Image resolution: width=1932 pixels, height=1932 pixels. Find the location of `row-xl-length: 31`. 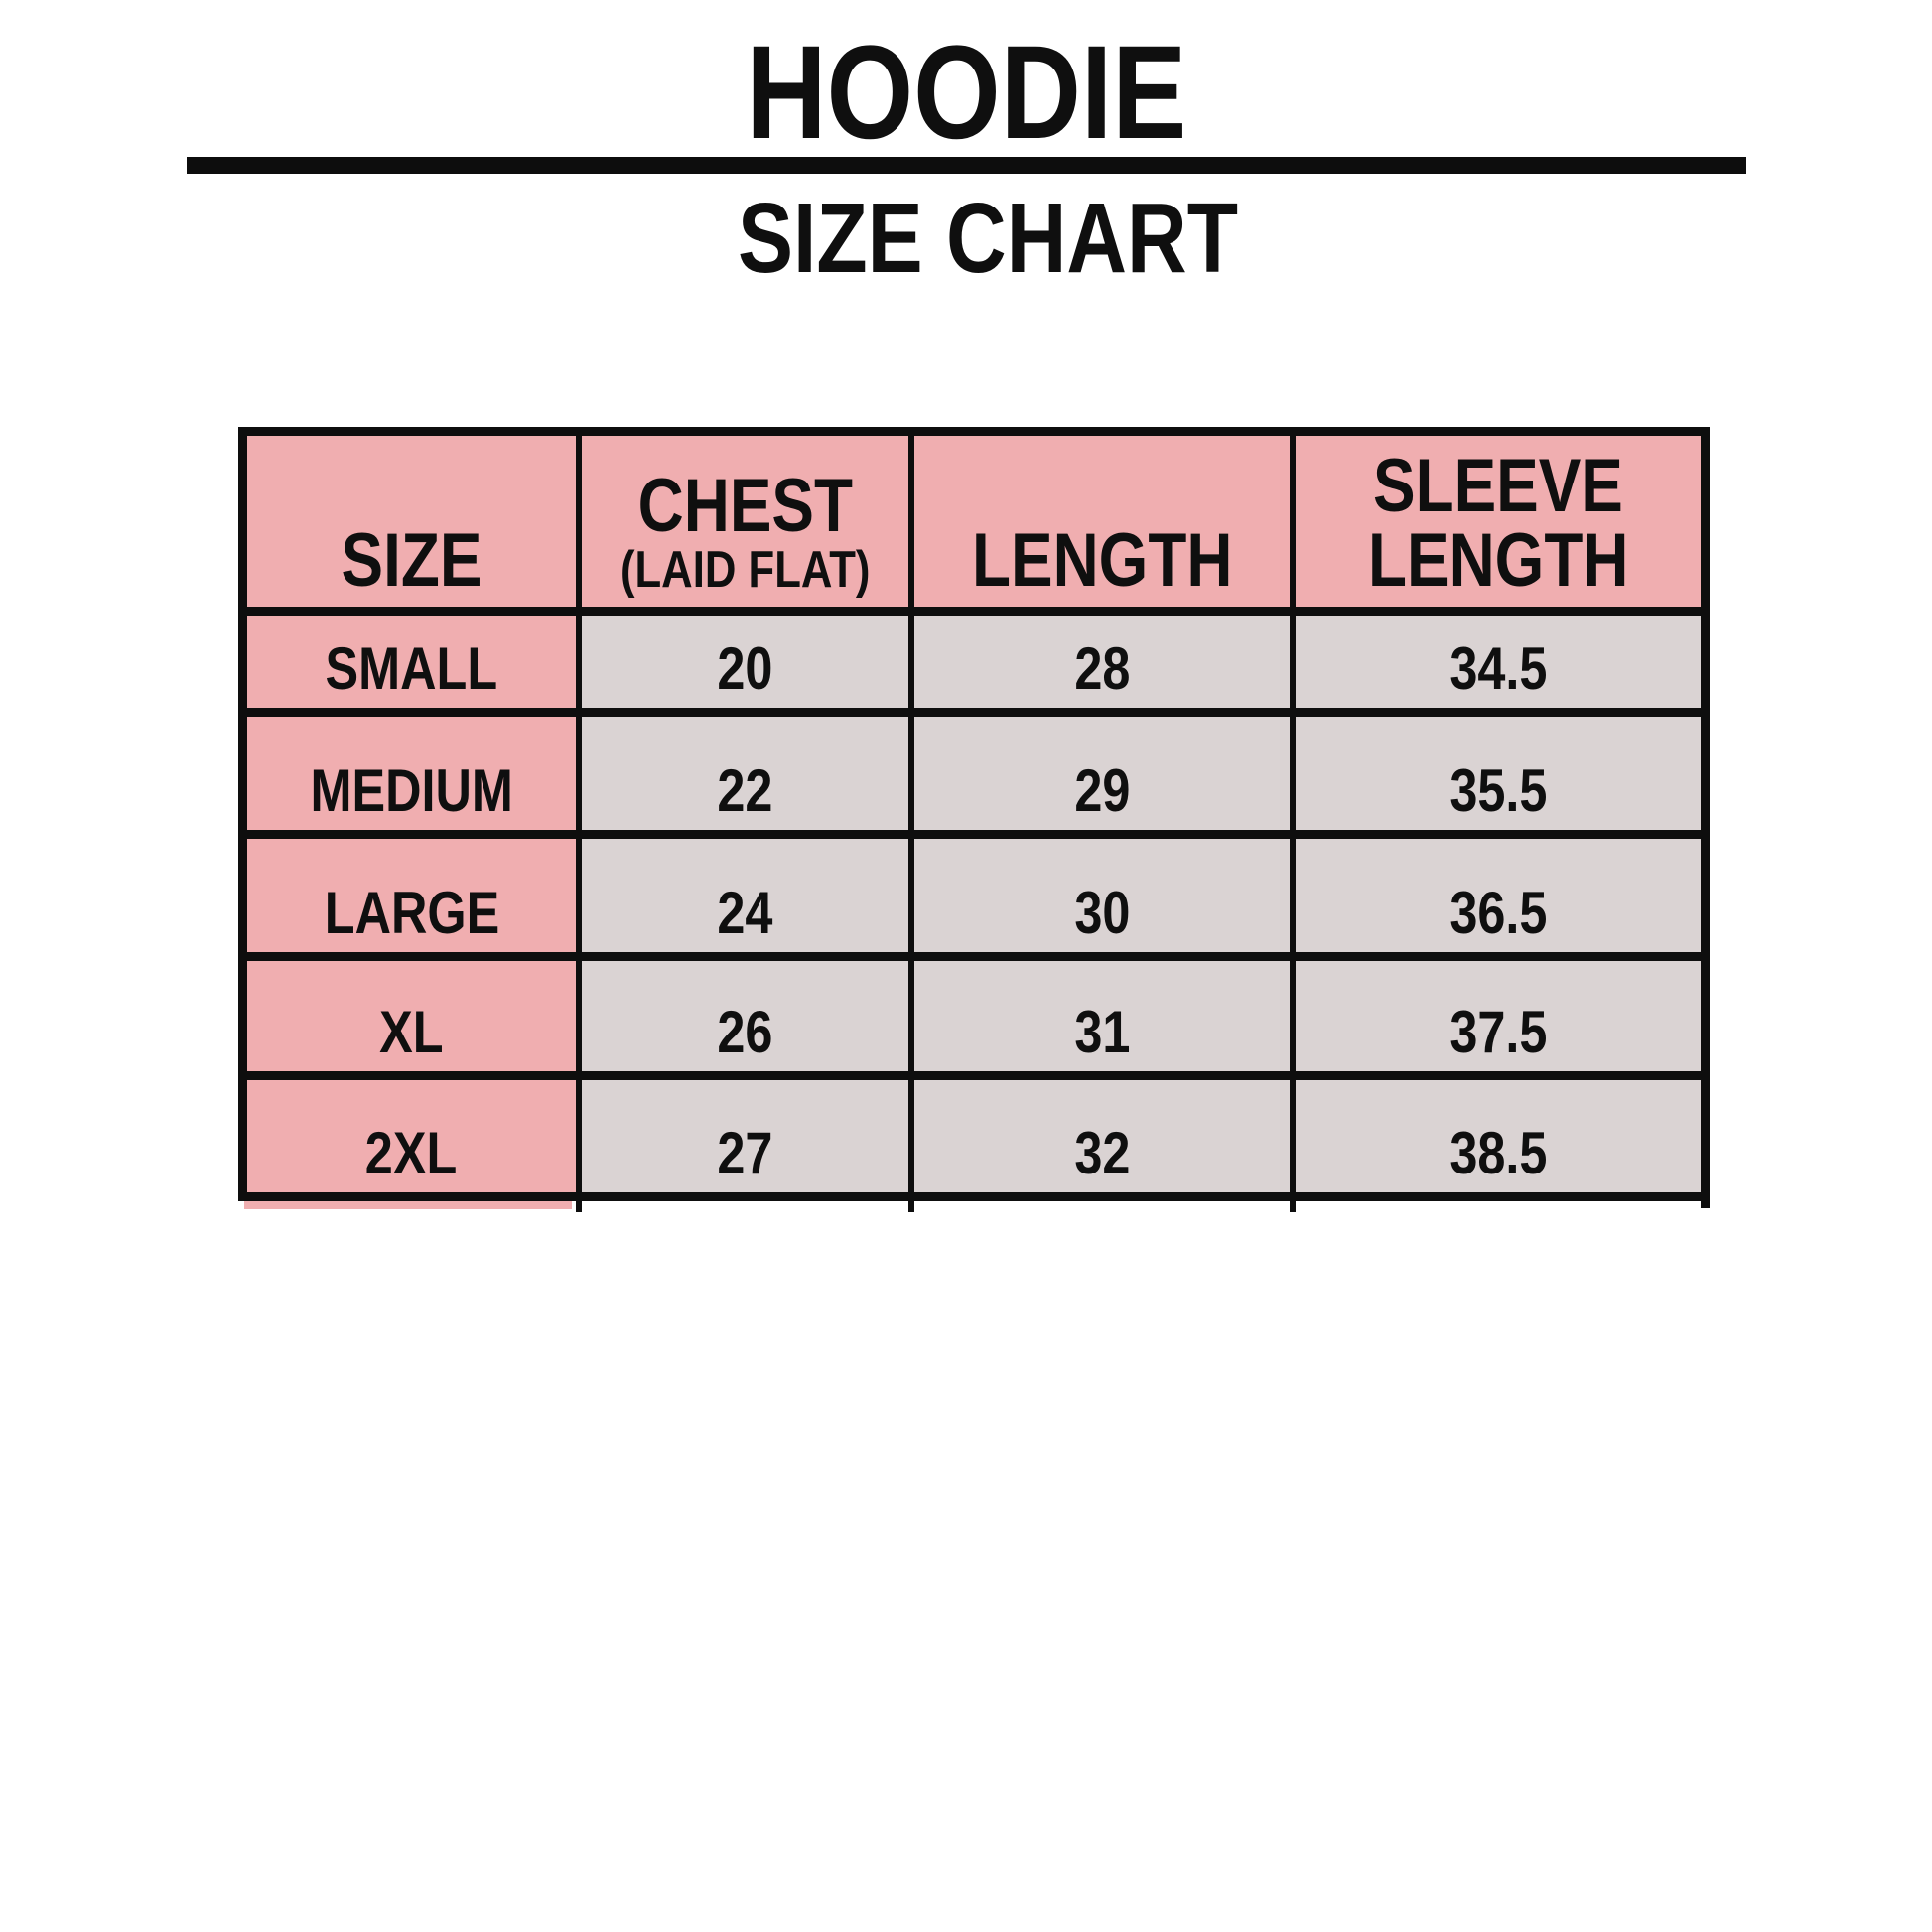

row-xl-length: 31 is located at coordinates (1102, 1016).